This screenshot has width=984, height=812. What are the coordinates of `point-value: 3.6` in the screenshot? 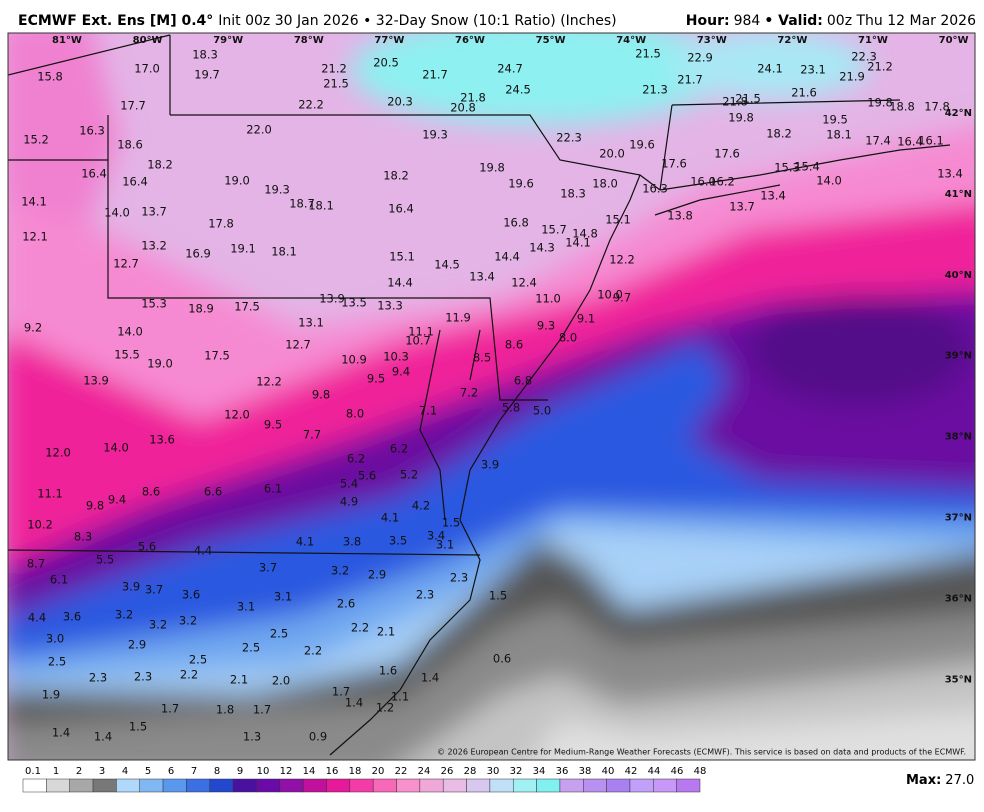 It's located at (191, 595).